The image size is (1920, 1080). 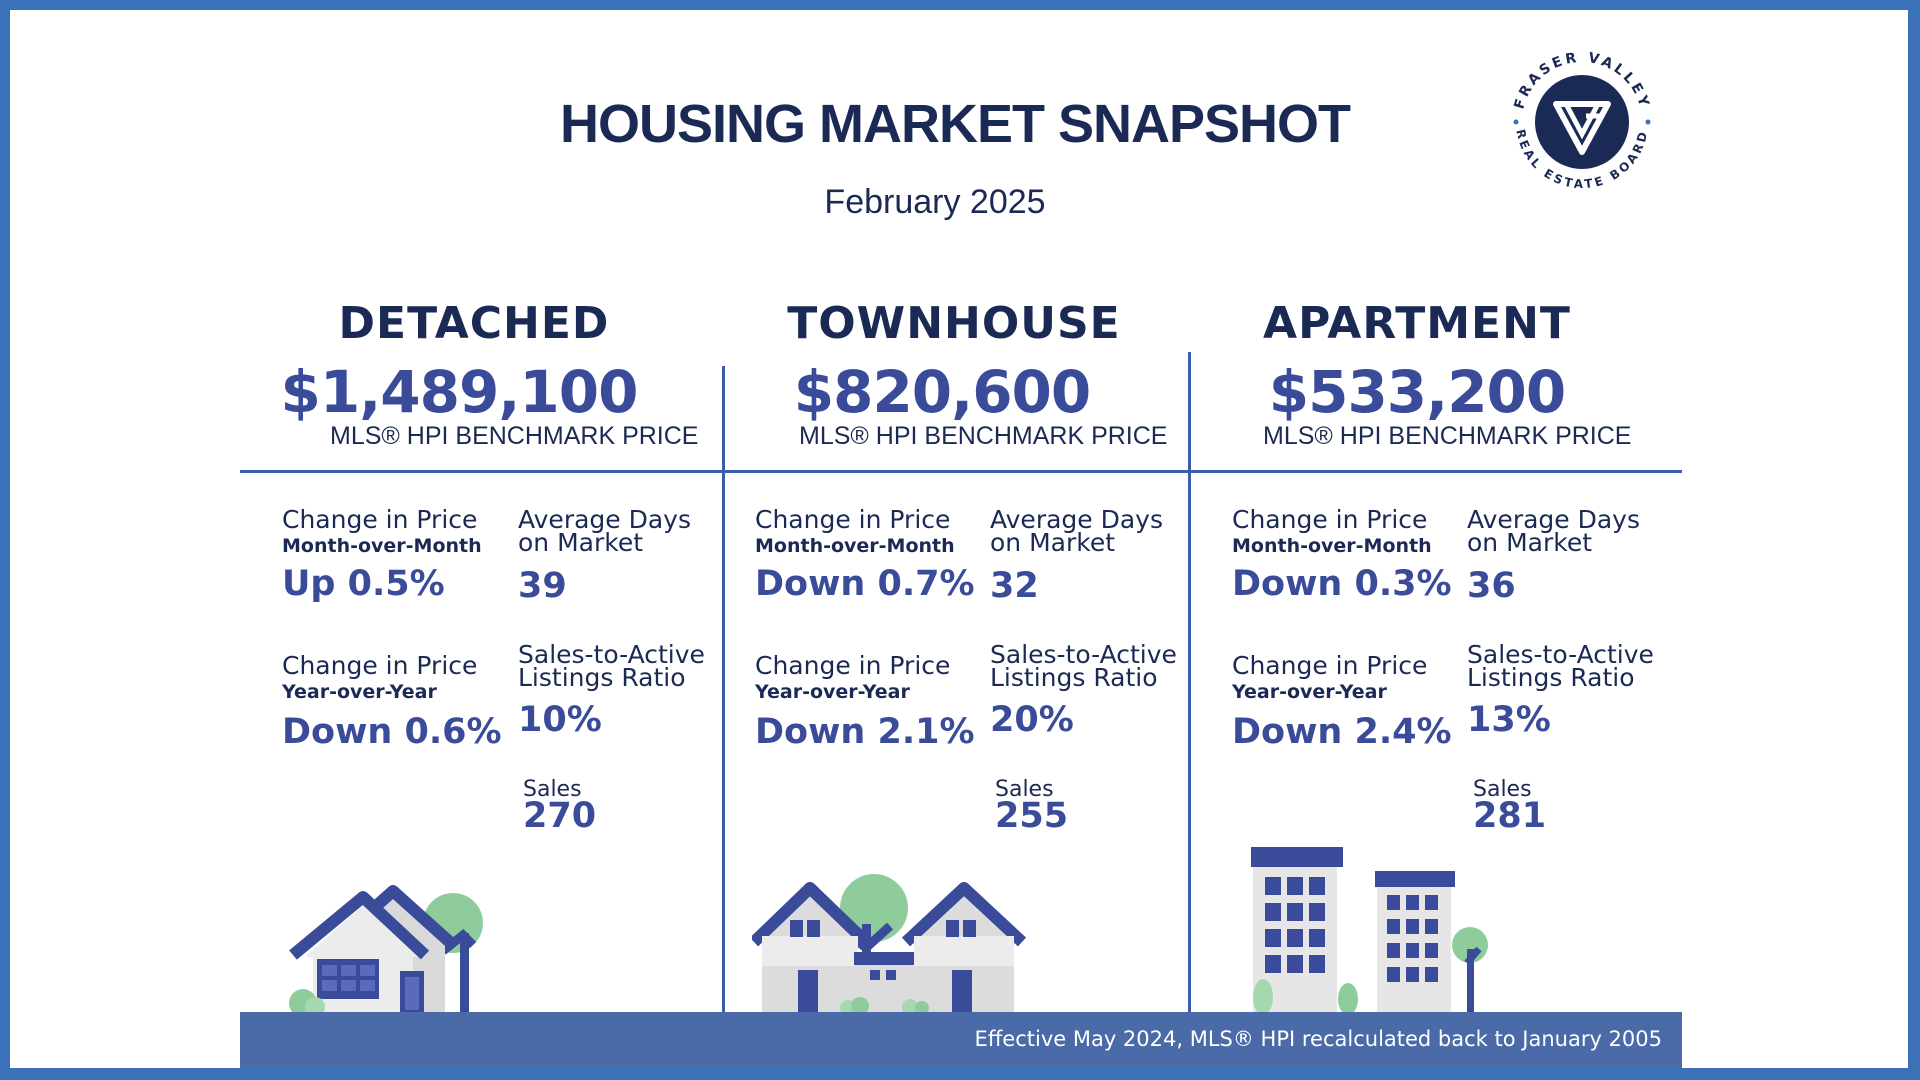 I want to click on mom-value: Down 0.3%, so click(x=1342, y=584).